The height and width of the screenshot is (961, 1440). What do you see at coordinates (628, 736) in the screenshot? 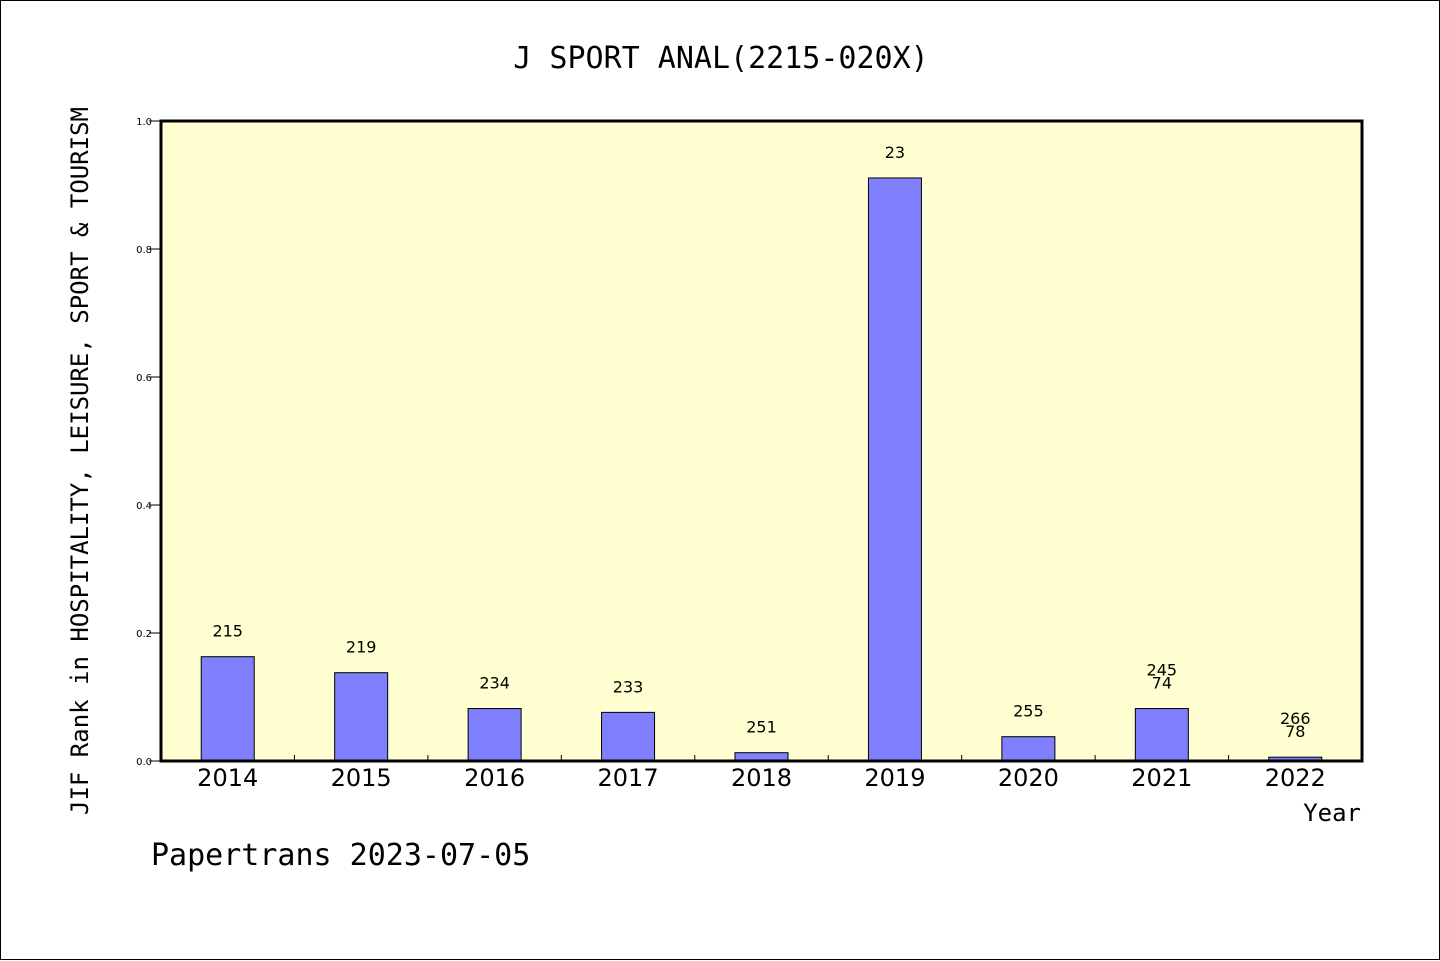
I see `bar-2017` at bounding box center [628, 736].